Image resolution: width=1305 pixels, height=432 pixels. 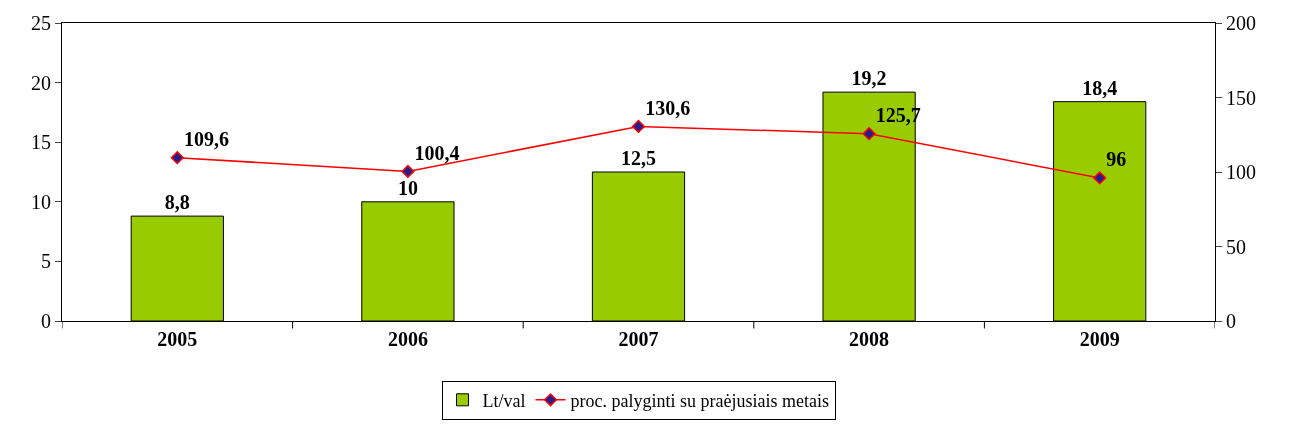 What do you see at coordinates (668, 107) in the screenshot?
I see `data-label: 130,6` at bounding box center [668, 107].